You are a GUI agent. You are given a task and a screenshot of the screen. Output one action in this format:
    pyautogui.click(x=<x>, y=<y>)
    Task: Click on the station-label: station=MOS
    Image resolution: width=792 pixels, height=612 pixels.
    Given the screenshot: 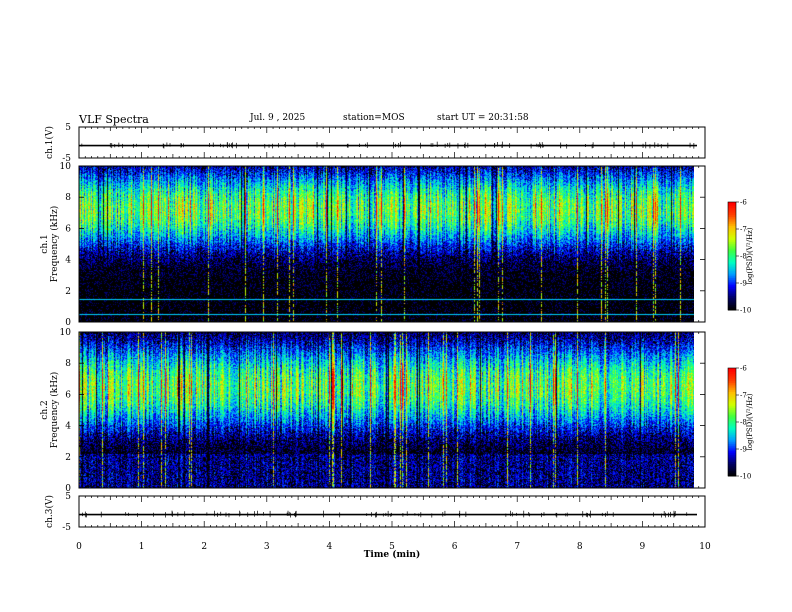 What is the action you would take?
    pyautogui.click(x=374, y=118)
    